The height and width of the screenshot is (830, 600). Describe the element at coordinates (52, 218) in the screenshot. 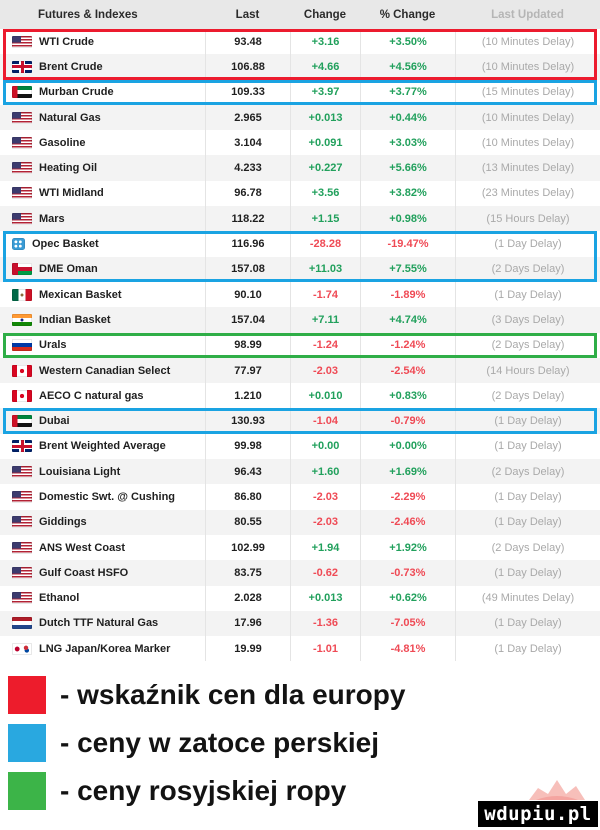

I see `commodity-name: Mars` at that location.